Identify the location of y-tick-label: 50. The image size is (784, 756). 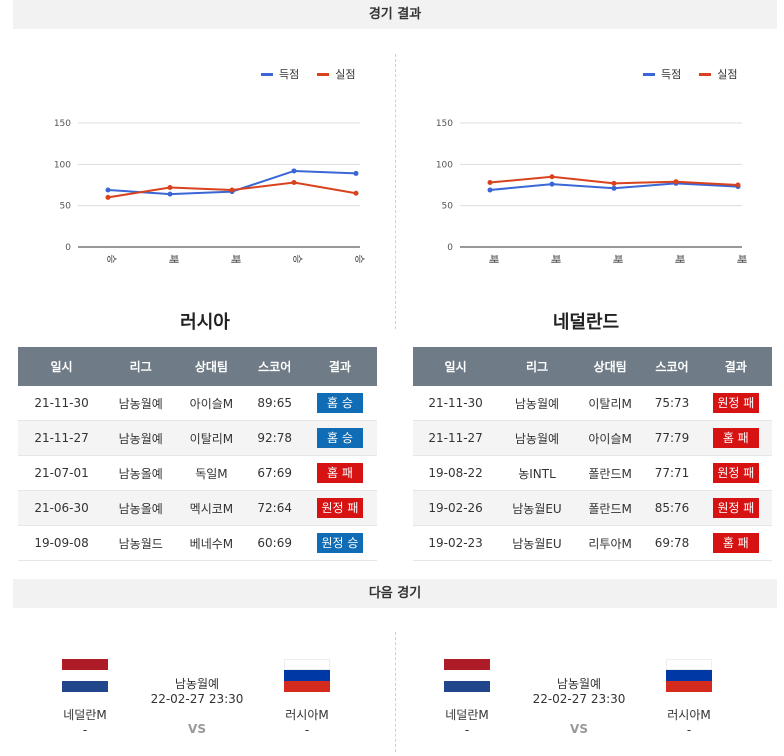
(66, 207).